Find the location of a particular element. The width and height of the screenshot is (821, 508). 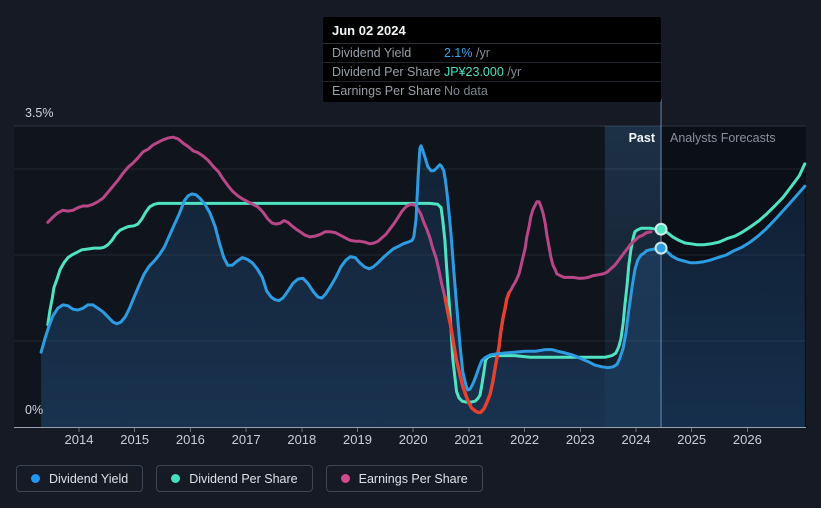

past-zone-label: Past is located at coordinates (641, 138).